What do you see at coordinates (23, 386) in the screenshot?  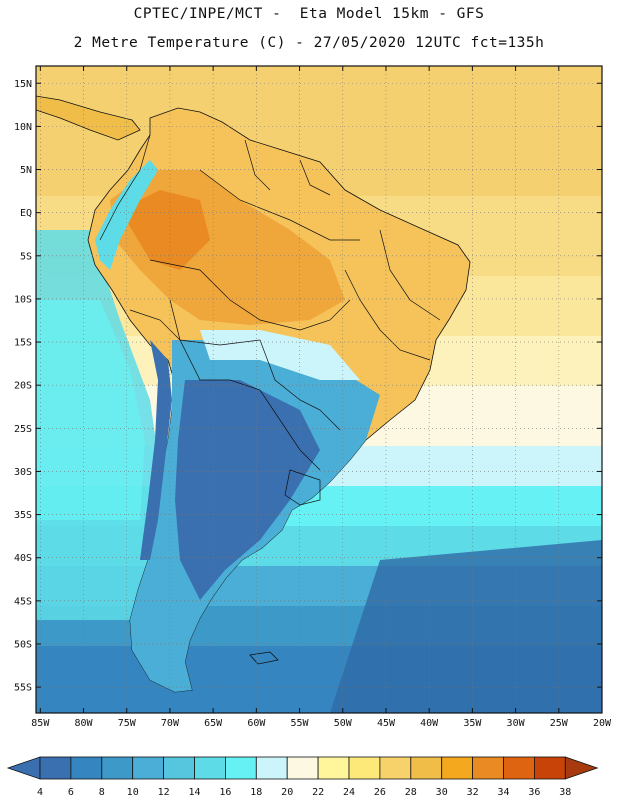 I see `lat-tick-label: 20S` at bounding box center [23, 386].